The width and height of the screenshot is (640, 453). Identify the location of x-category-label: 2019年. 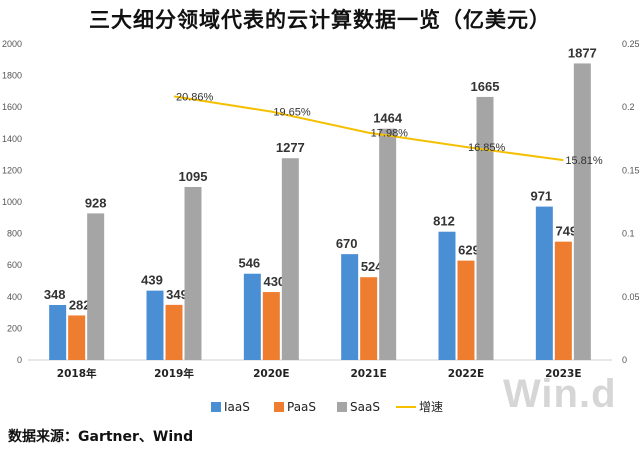
(174, 373).